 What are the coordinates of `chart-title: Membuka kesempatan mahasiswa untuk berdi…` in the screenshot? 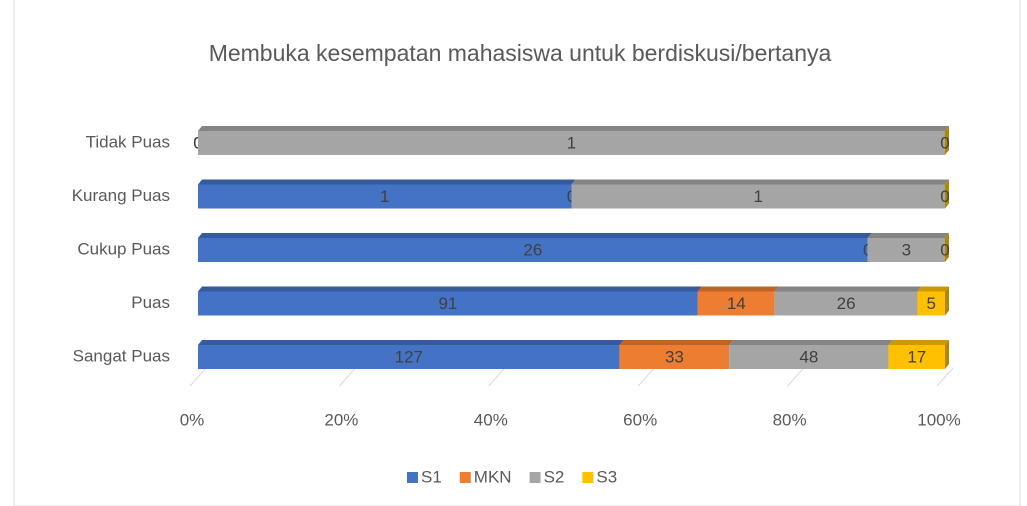 It's located at (520, 53).